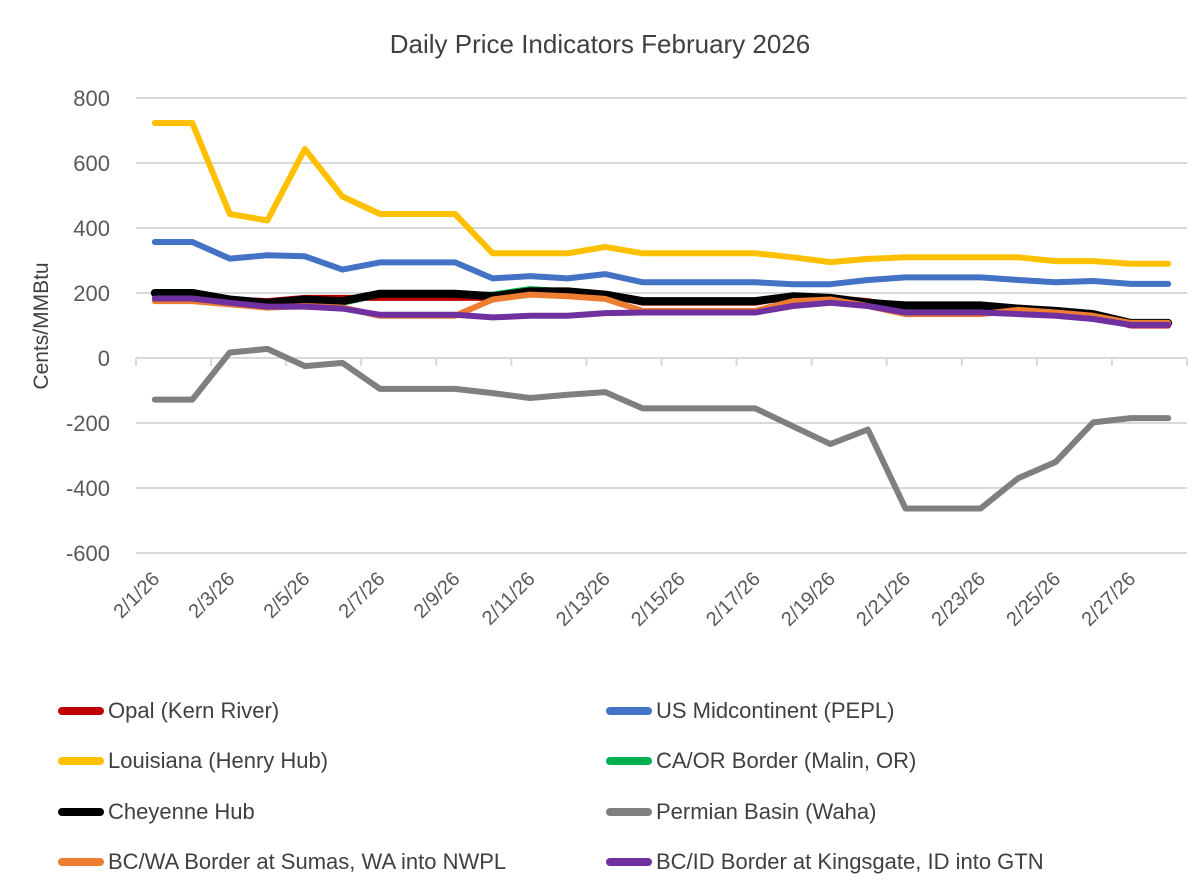 The image size is (1200, 896). Describe the element at coordinates (437, 595) in the screenshot. I see `x-tick-label: 2/9/26` at that location.